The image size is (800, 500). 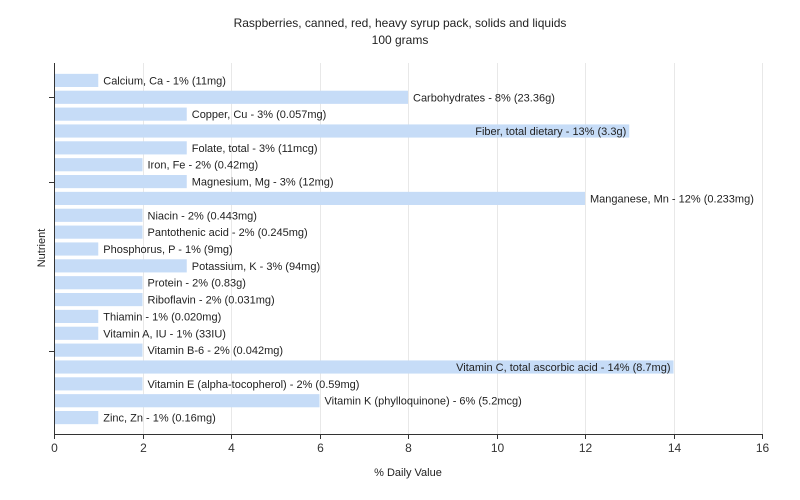 I want to click on bar-label: Pantothenic acid - 2% (0.245mg), so click(x=228, y=233).